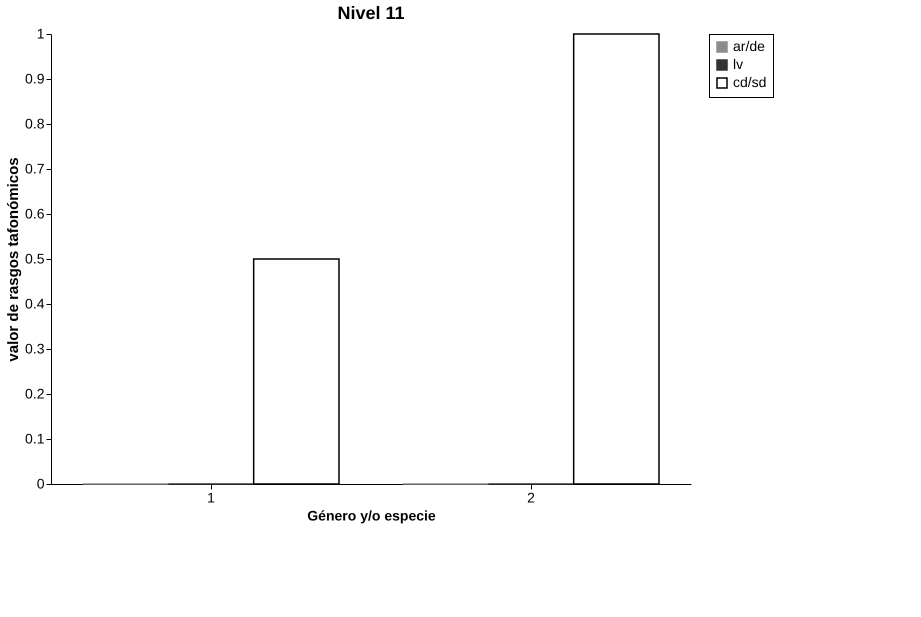 This screenshot has height=617, width=921. What do you see at coordinates (749, 46) in the screenshot?
I see `legend-label: ar/de` at bounding box center [749, 46].